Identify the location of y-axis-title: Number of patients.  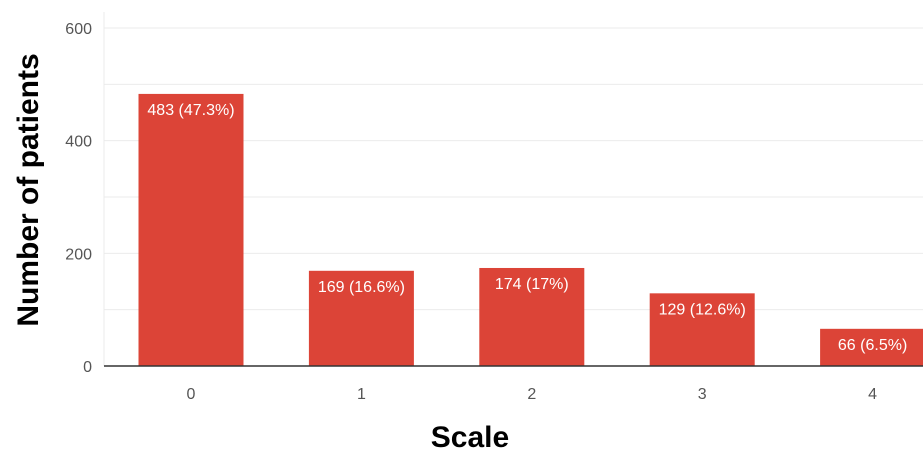
(28, 189).